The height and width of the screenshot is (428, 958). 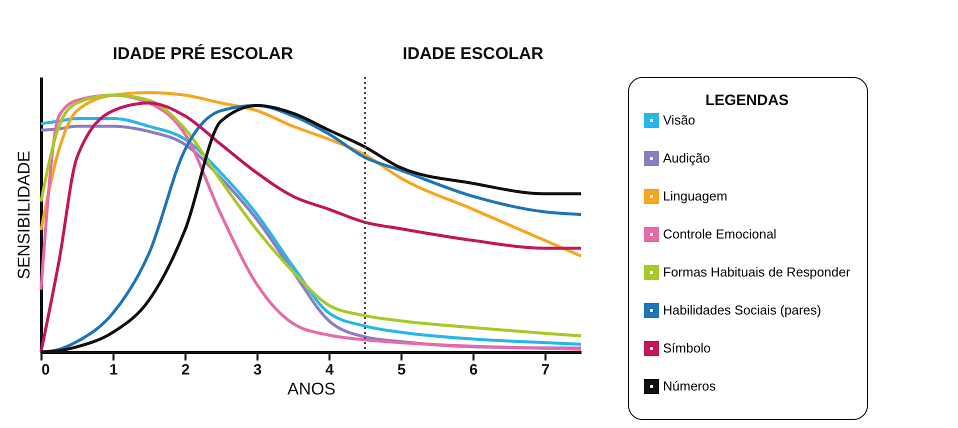 I want to click on y-axis-title: SENSIBILIDADE, so click(x=24, y=215).